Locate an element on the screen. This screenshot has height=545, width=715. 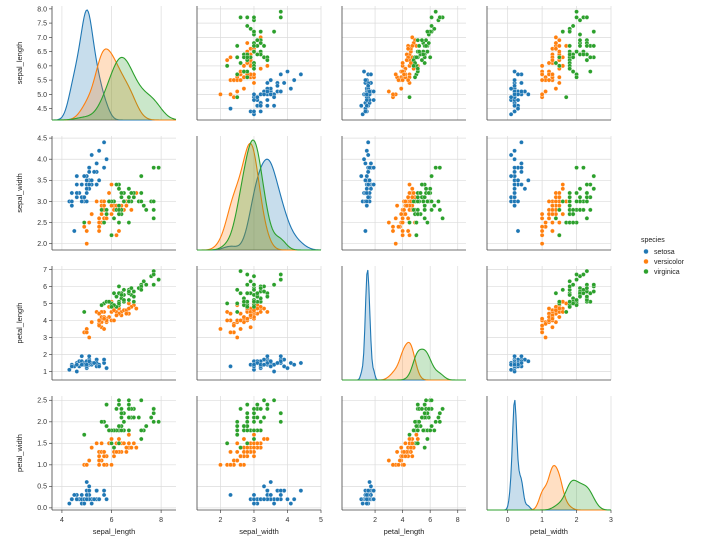
panel-sepal_length-vs-sepal_length: 4.5 5.0 5.5 6.0 6.5 7.0 7.5 8.0 sepal_length is located at coordinates (96, 63).